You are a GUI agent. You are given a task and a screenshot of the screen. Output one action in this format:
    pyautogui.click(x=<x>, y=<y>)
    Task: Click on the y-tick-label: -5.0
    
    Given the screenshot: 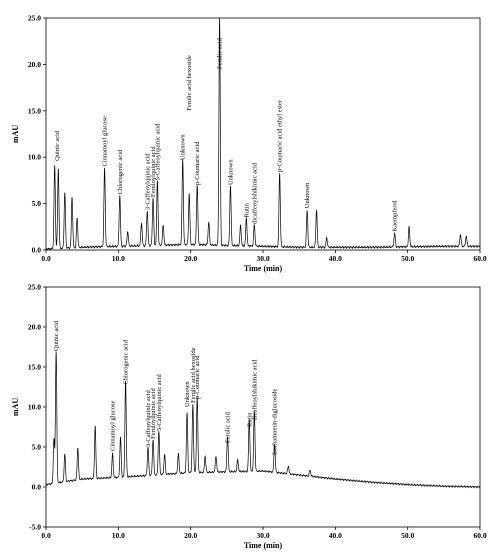 What is the action you would take?
    pyautogui.click(x=35, y=527)
    